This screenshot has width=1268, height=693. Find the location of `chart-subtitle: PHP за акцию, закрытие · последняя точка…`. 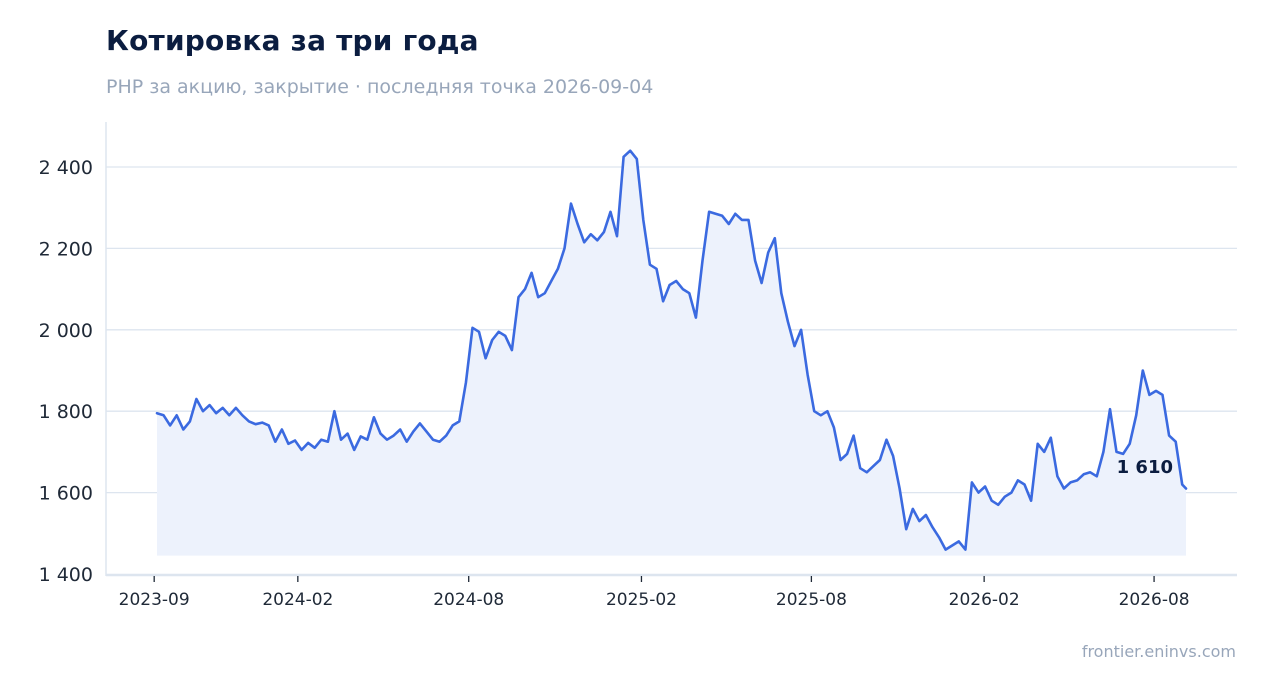

chart-subtitle: PHP за акцию, закрытие · последняя точка… is located at coordinates (380, 87).